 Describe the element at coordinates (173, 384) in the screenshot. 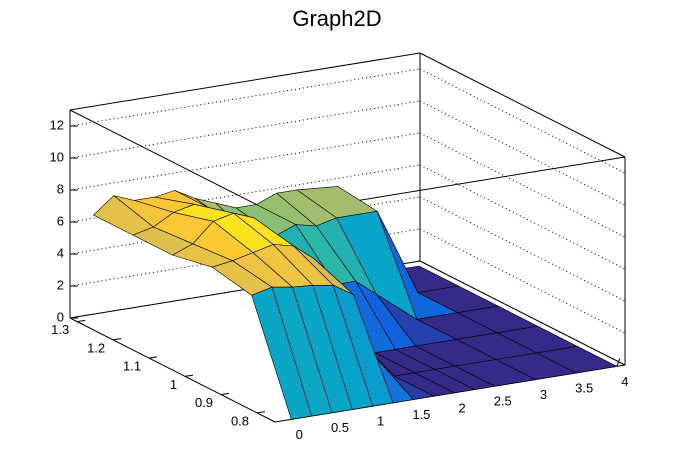

I see `y-tick-label: 1` at that location.